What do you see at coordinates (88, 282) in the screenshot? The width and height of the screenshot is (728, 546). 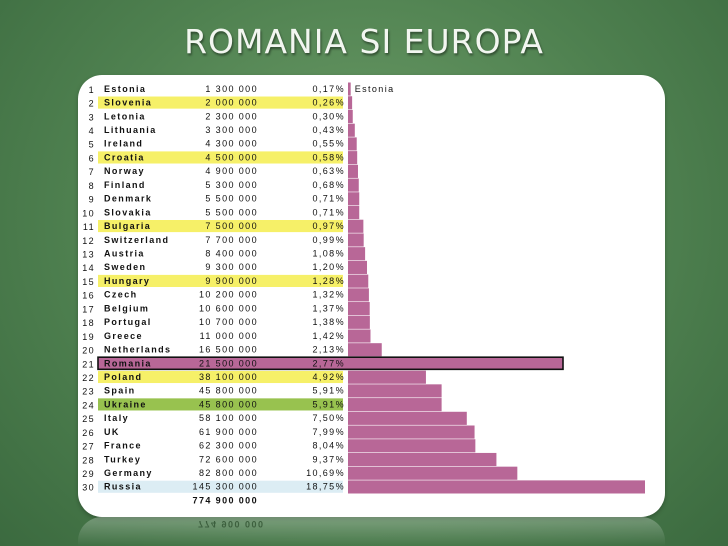 I see `rank-label: 15` at bounding box center [88, 282].